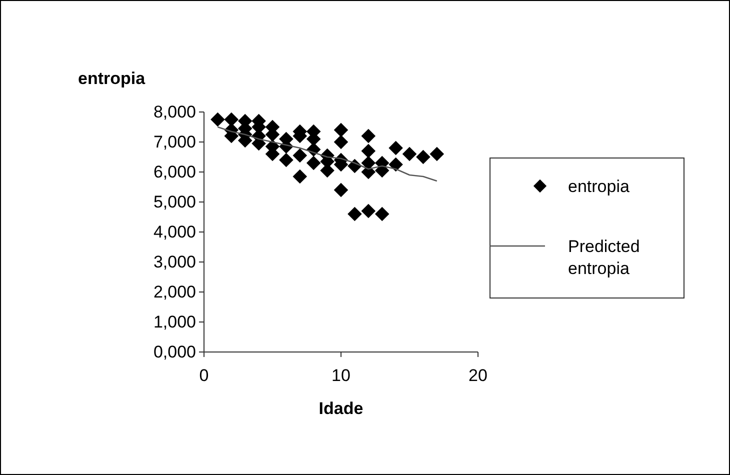 The height and width of the screenshot is (475, 730). Describe the element at coordinates (204, 376) in the screenshot. I see `x-tick-label: 0` at that location.